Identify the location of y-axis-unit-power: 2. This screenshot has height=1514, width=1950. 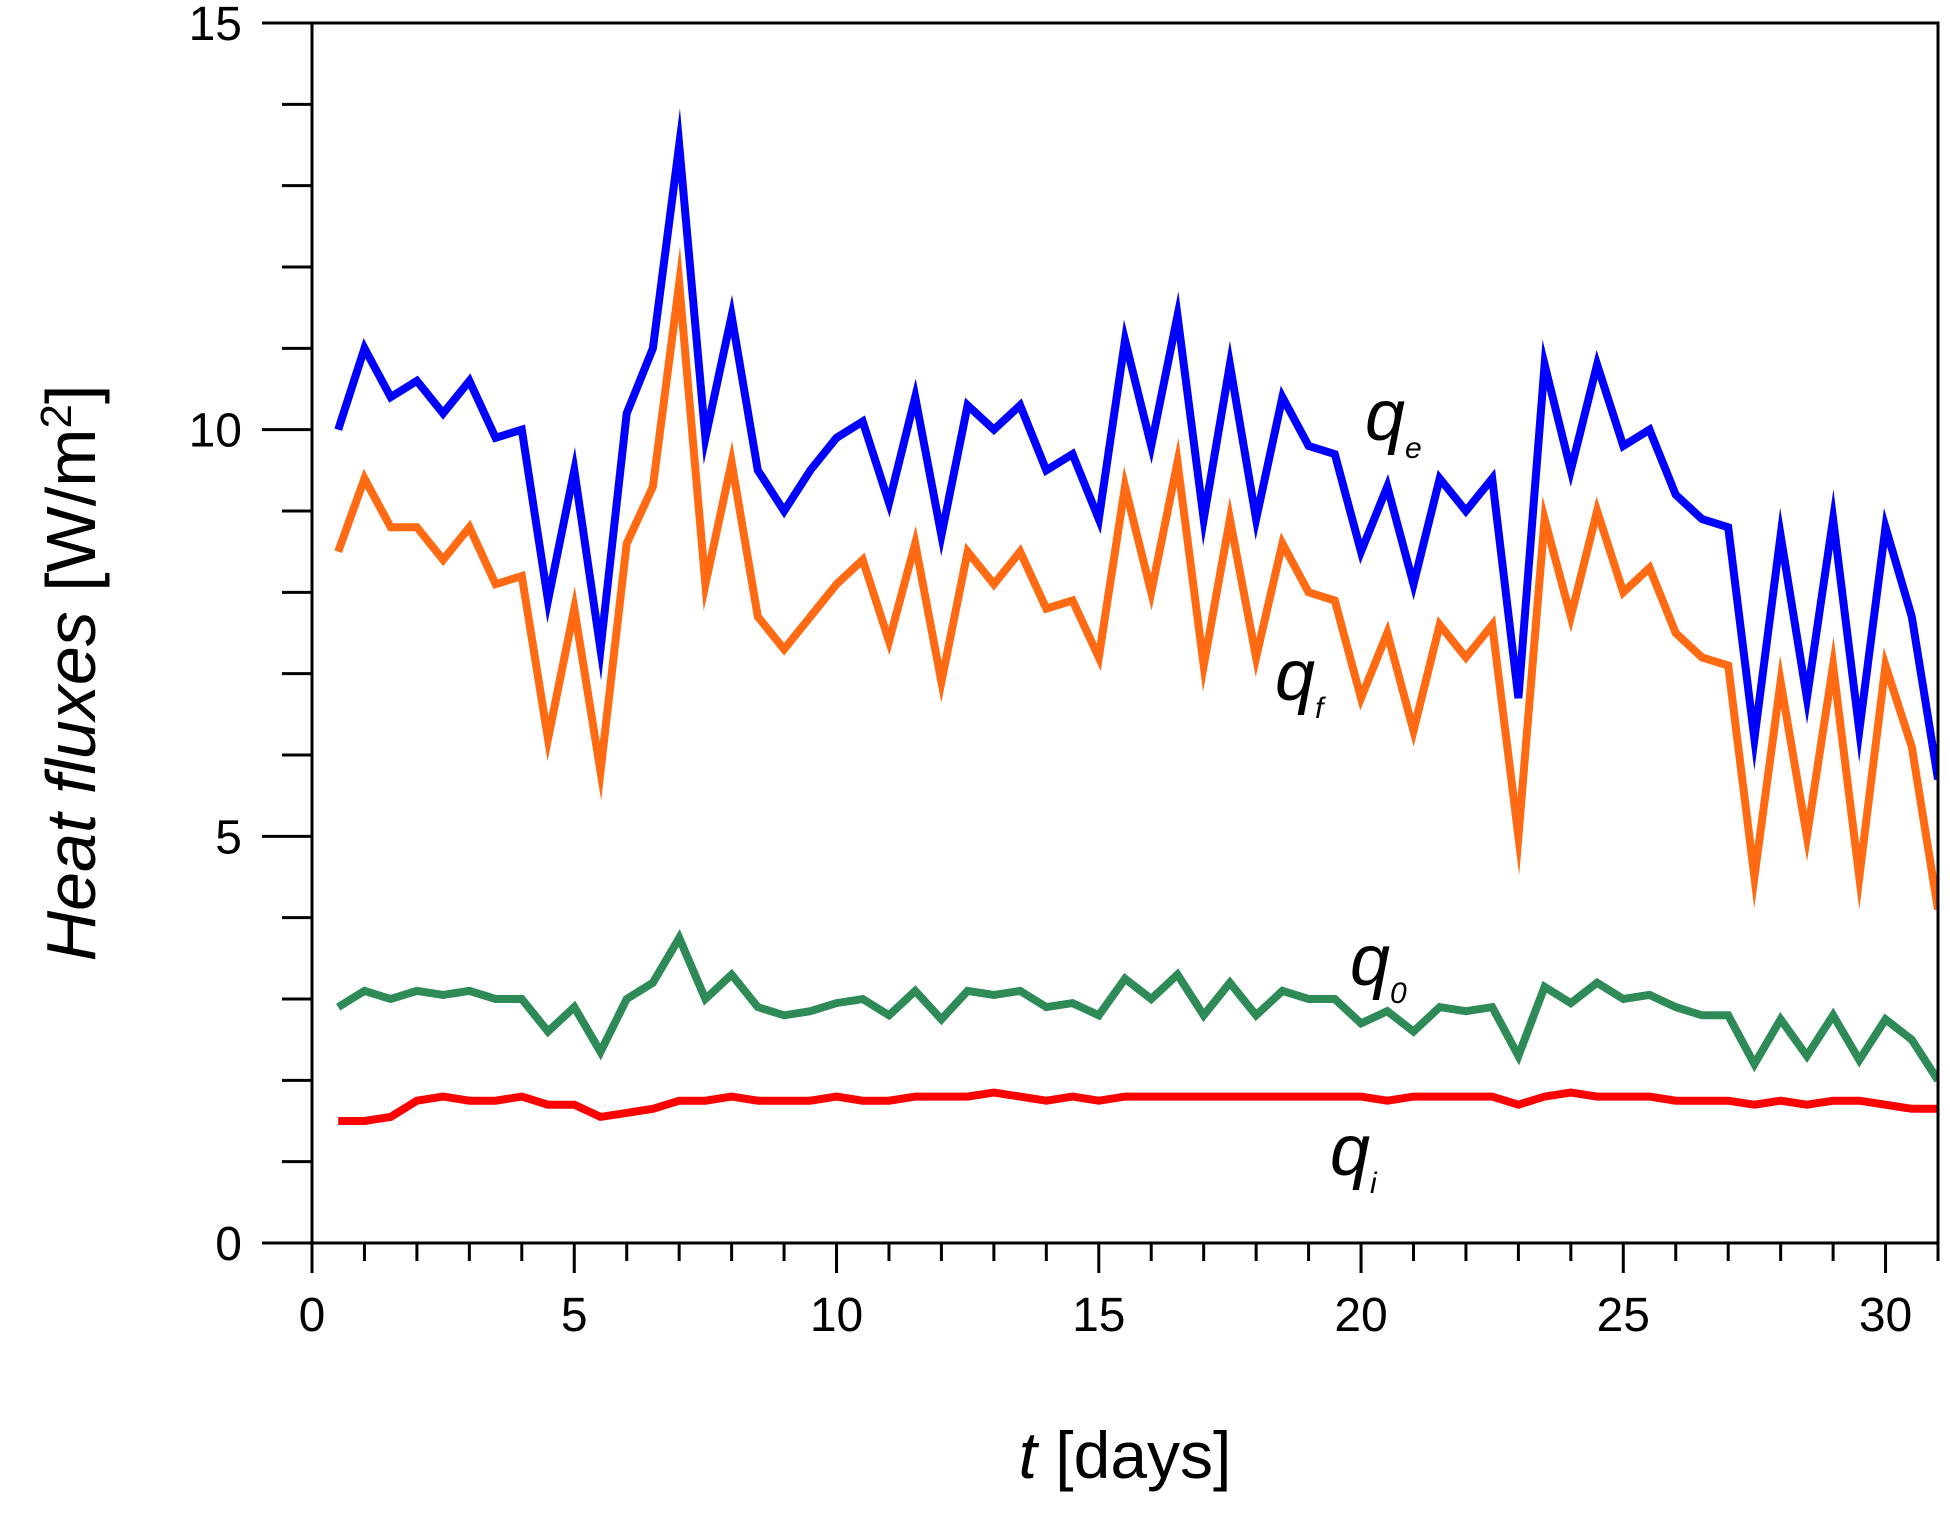
(56, 416).